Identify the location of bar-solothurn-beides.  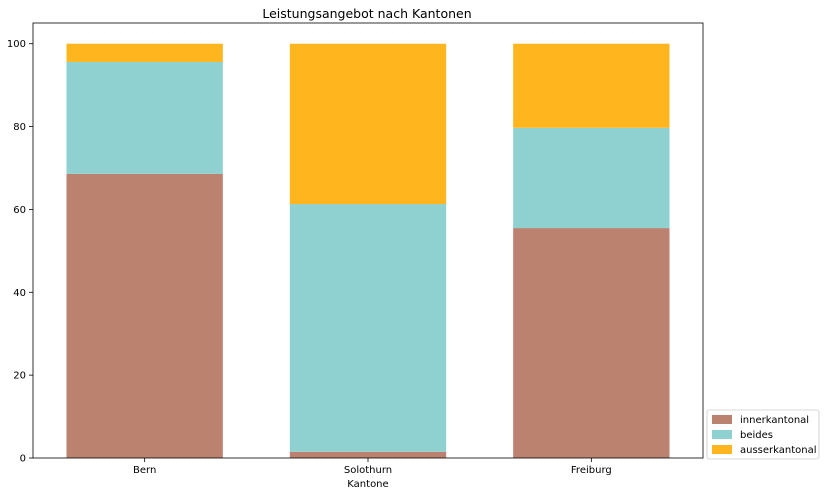
(368, 328).